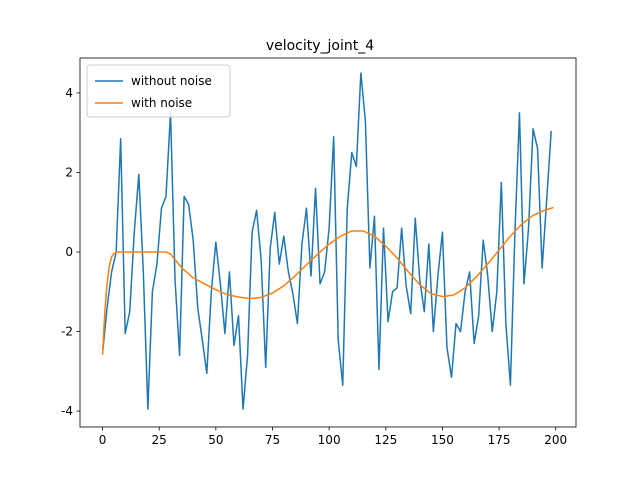  Describe the element at coordinates (69, 93) in the screenshot. I see `y-tick-label: 4` at that location.